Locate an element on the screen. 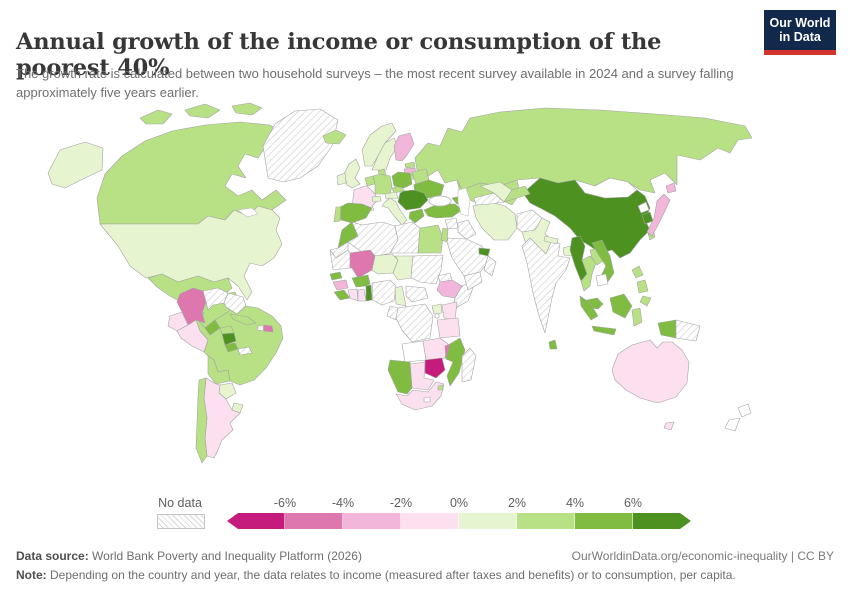 This screenshot has width=850, height=600. region-papua-new-guinea is located at coordinates (688, 330).